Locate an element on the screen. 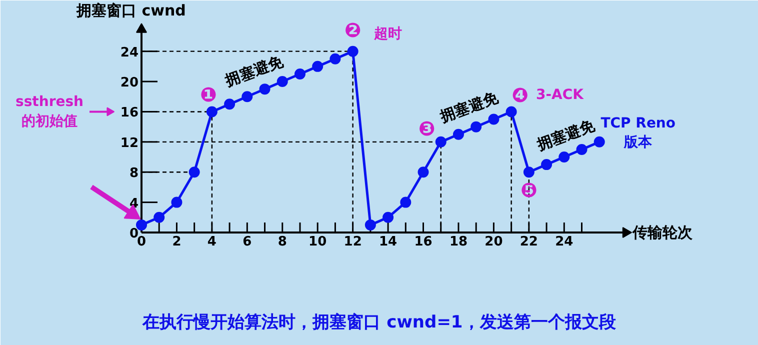 Image resolution: width=758 pixels, height=345 pixels. y-tick-label: 12 is located at coordinates (129, 143).